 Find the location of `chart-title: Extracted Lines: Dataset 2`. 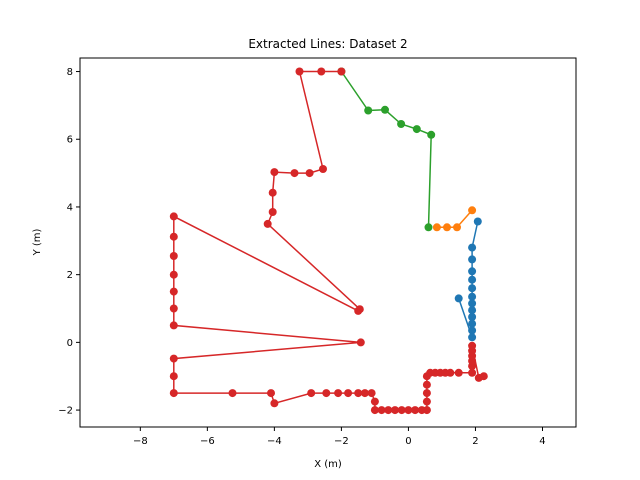

chart-title: Extracted Lines: Dataset 2 is located at coordinates (327, 44).